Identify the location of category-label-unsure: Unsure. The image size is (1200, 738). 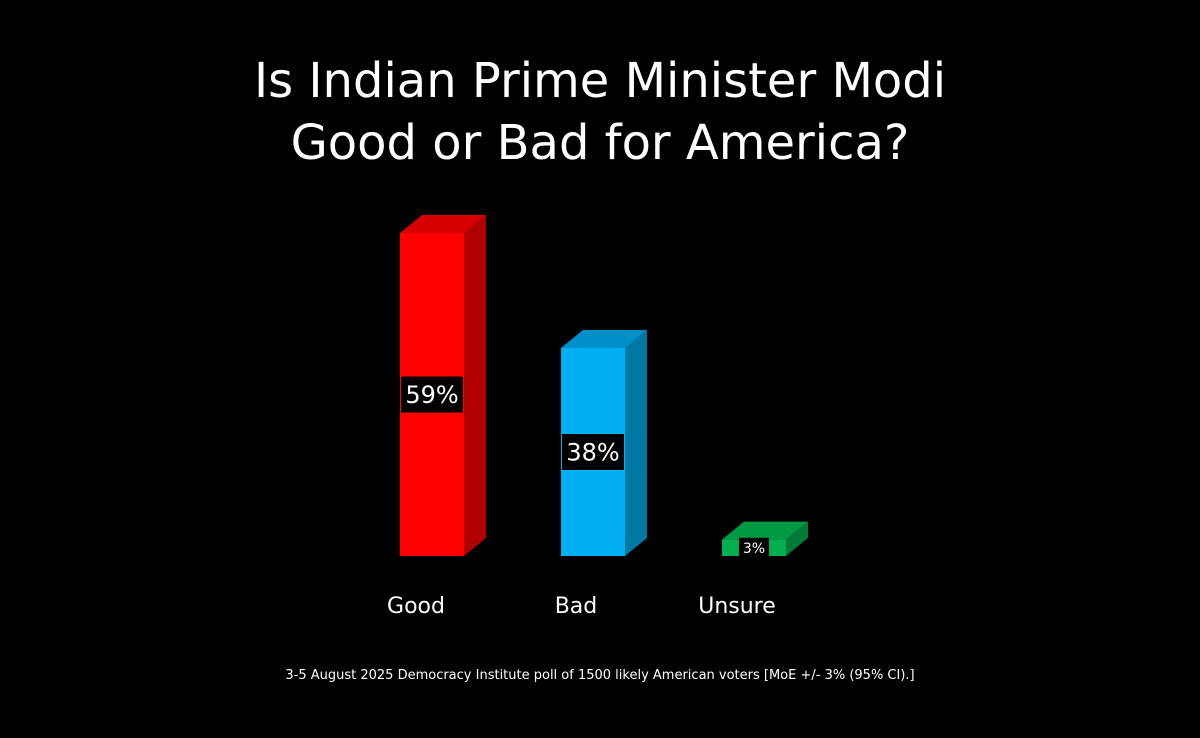
(737, 606).